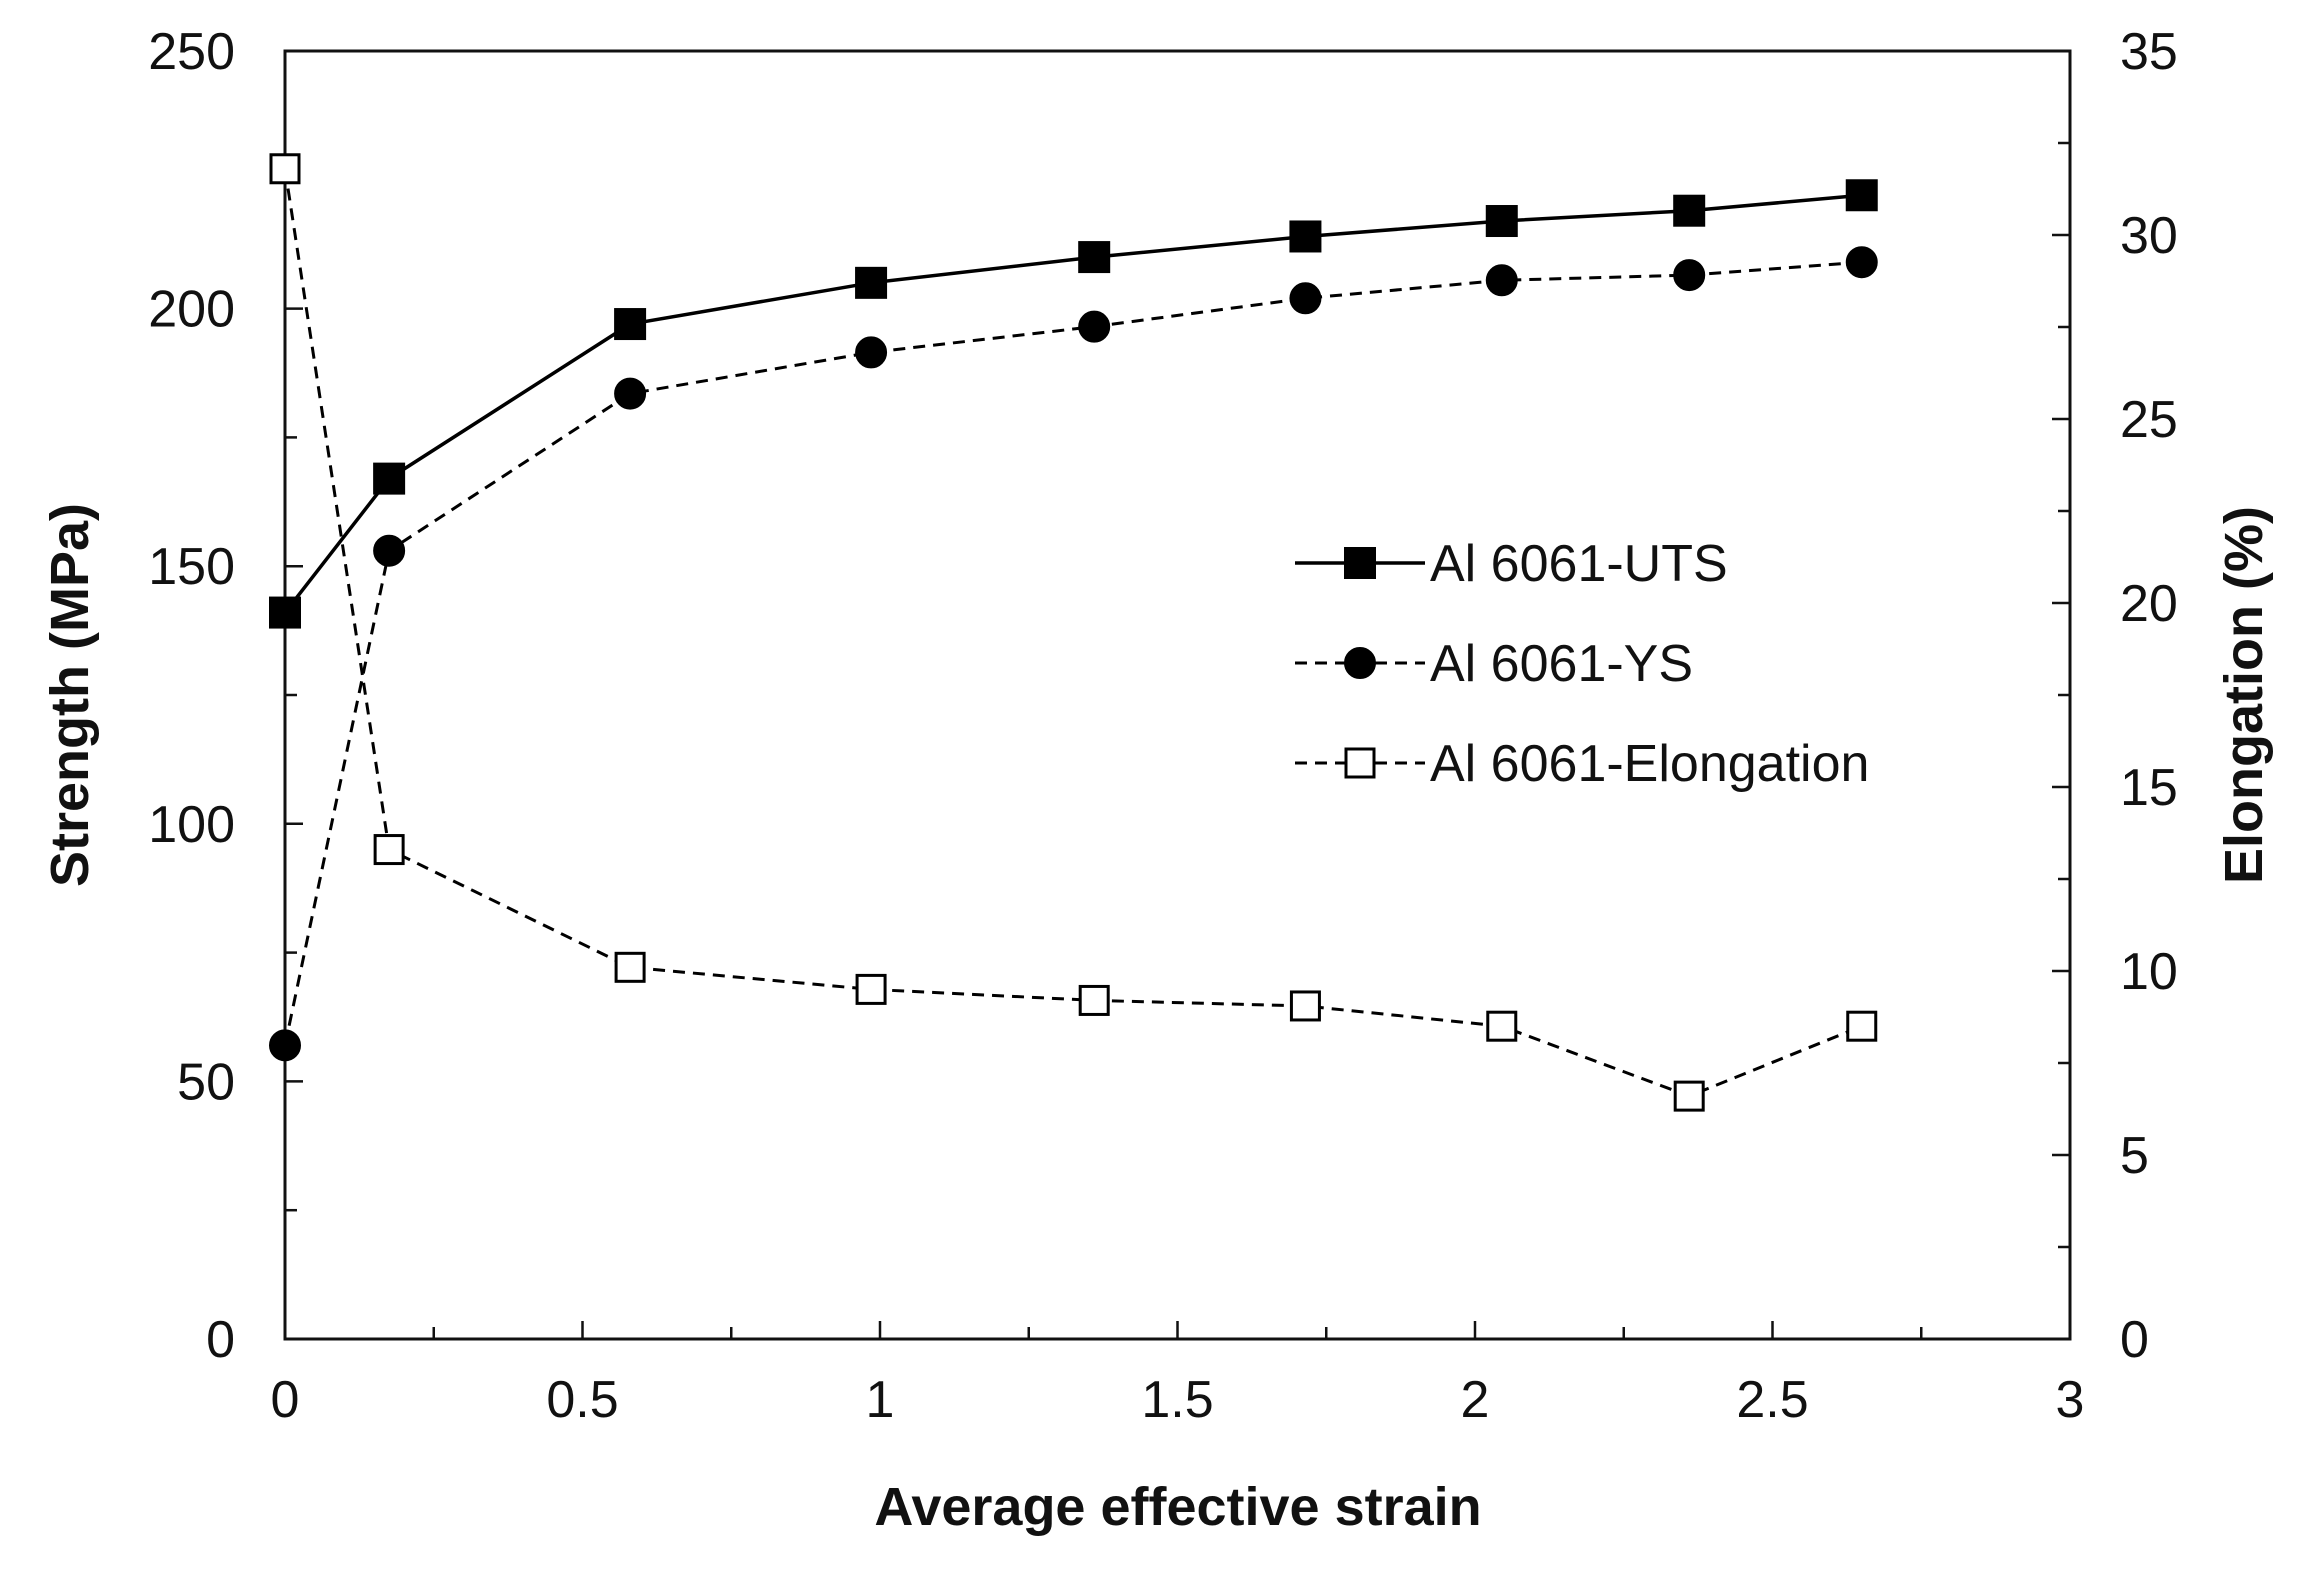  Describe the element at coordinates (1177, 1400) in the screenshot. I see `x-tick-label: 1.5` at that location.